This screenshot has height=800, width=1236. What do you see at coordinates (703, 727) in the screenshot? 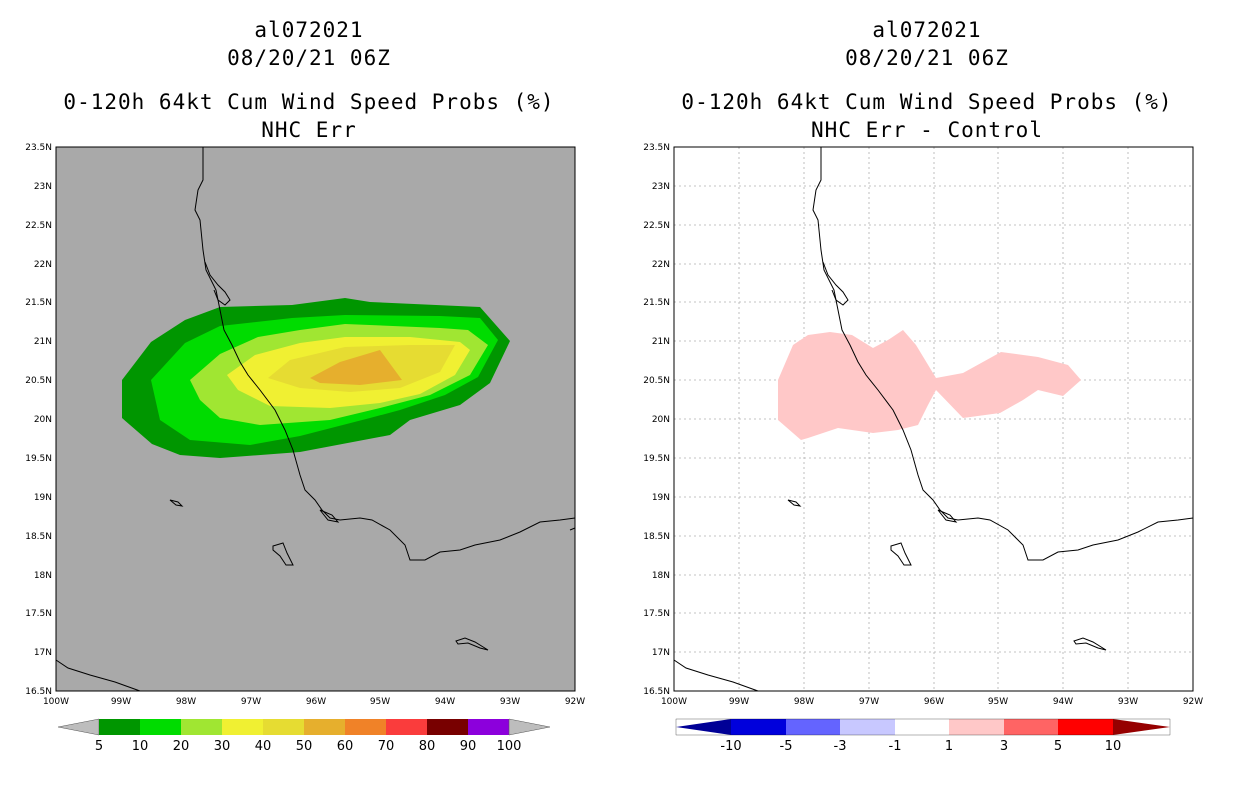
I see `colorbar-under-arrow` at bounding box center [703, 727].